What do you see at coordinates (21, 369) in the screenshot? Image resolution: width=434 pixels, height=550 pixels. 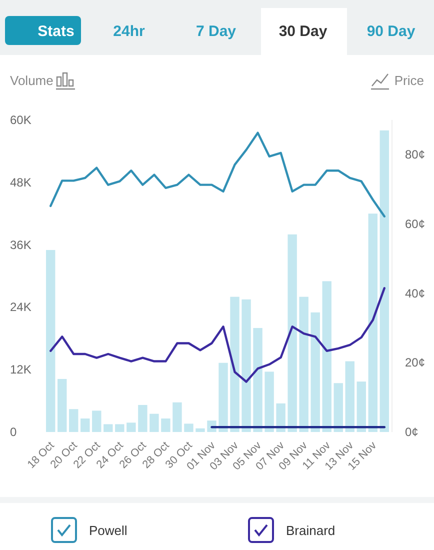 I see `y-tick-label: 12K` at bounding box center [21, 369].